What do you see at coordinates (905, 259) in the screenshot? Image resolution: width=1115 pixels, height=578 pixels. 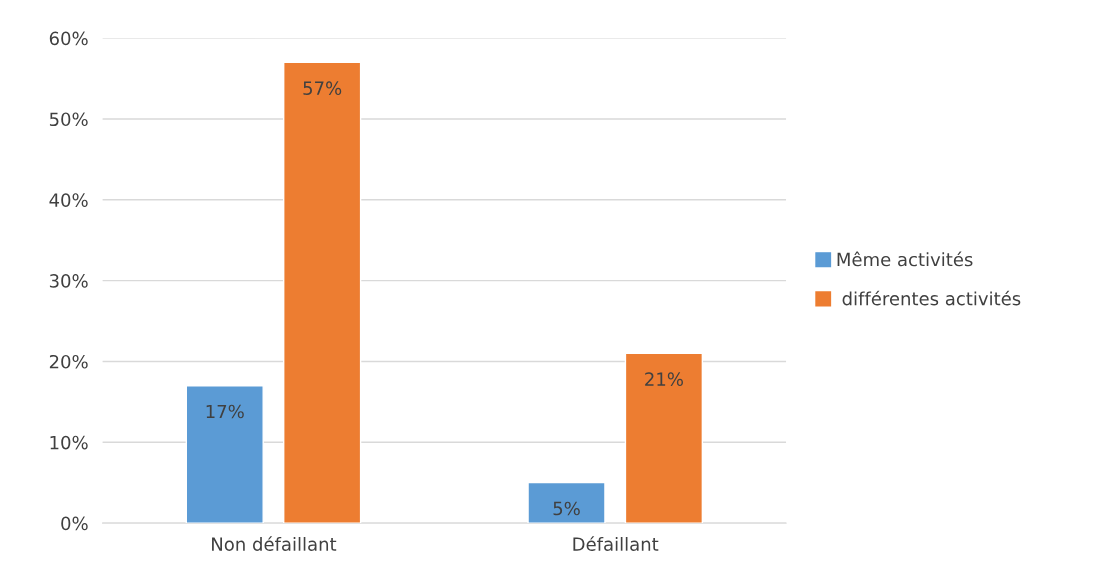 I see `legend-label: Même activités` at bounding box center [905, 259].